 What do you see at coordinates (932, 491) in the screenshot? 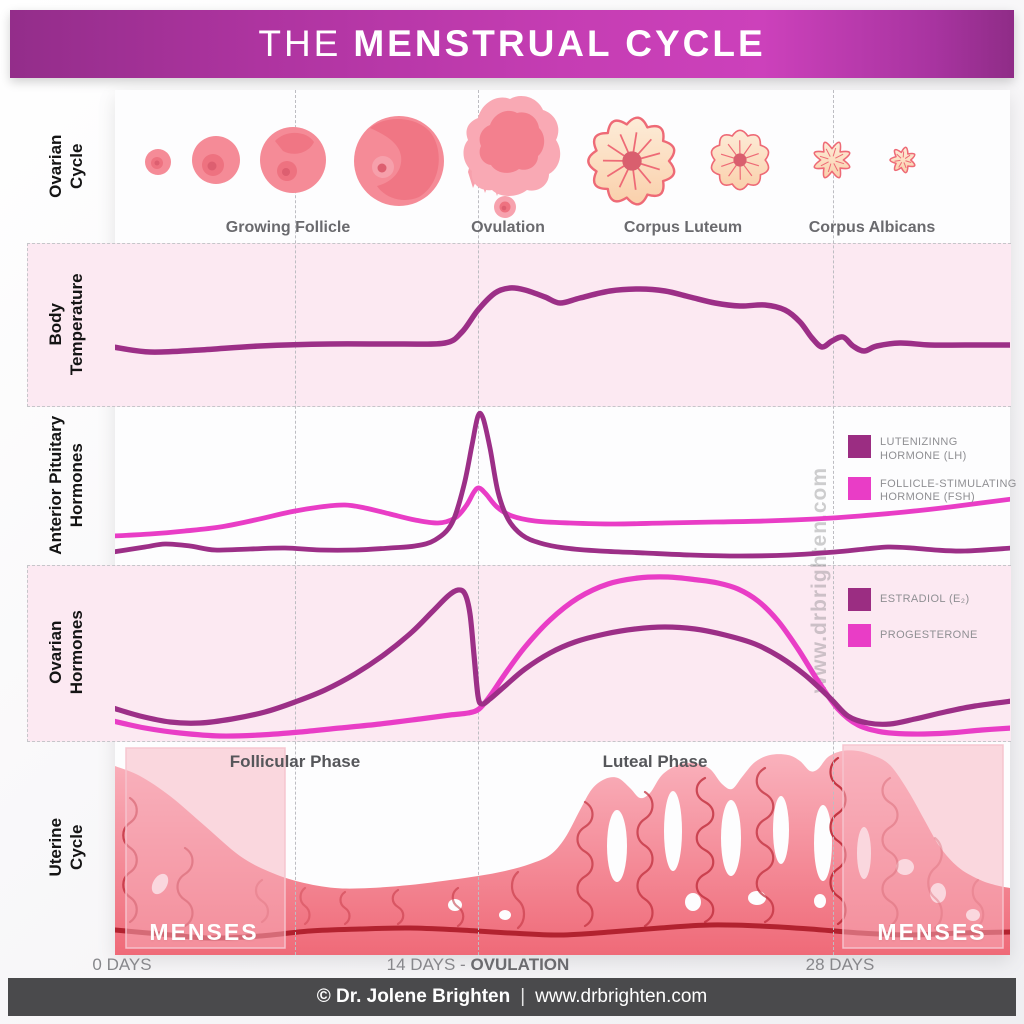
I see `legend-item-fsh: FOLLICLE-STIMULATING HORMONE (FSH)` at bounding box center [932, 491].